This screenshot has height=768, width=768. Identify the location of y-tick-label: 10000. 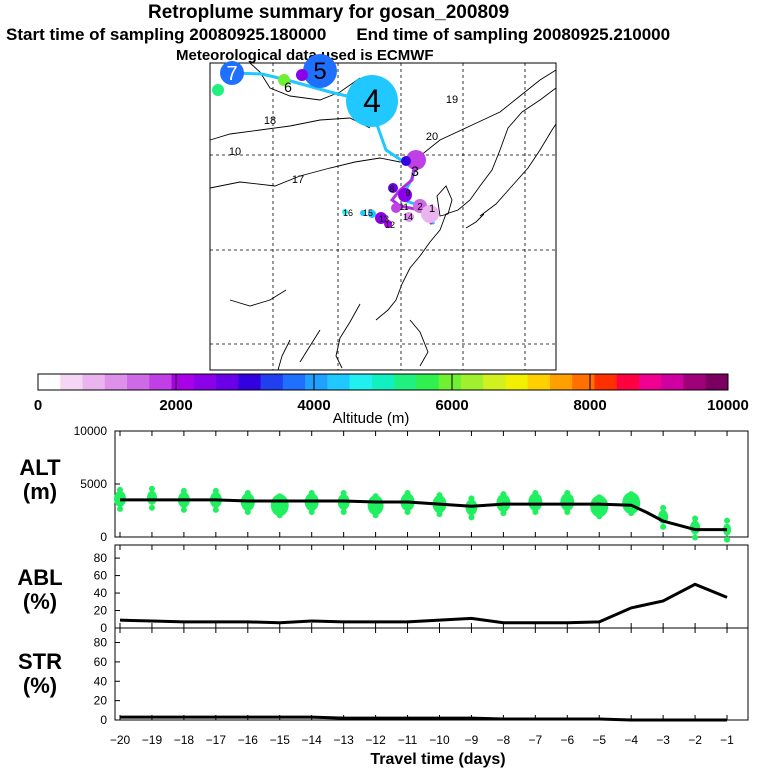
(91, 431).